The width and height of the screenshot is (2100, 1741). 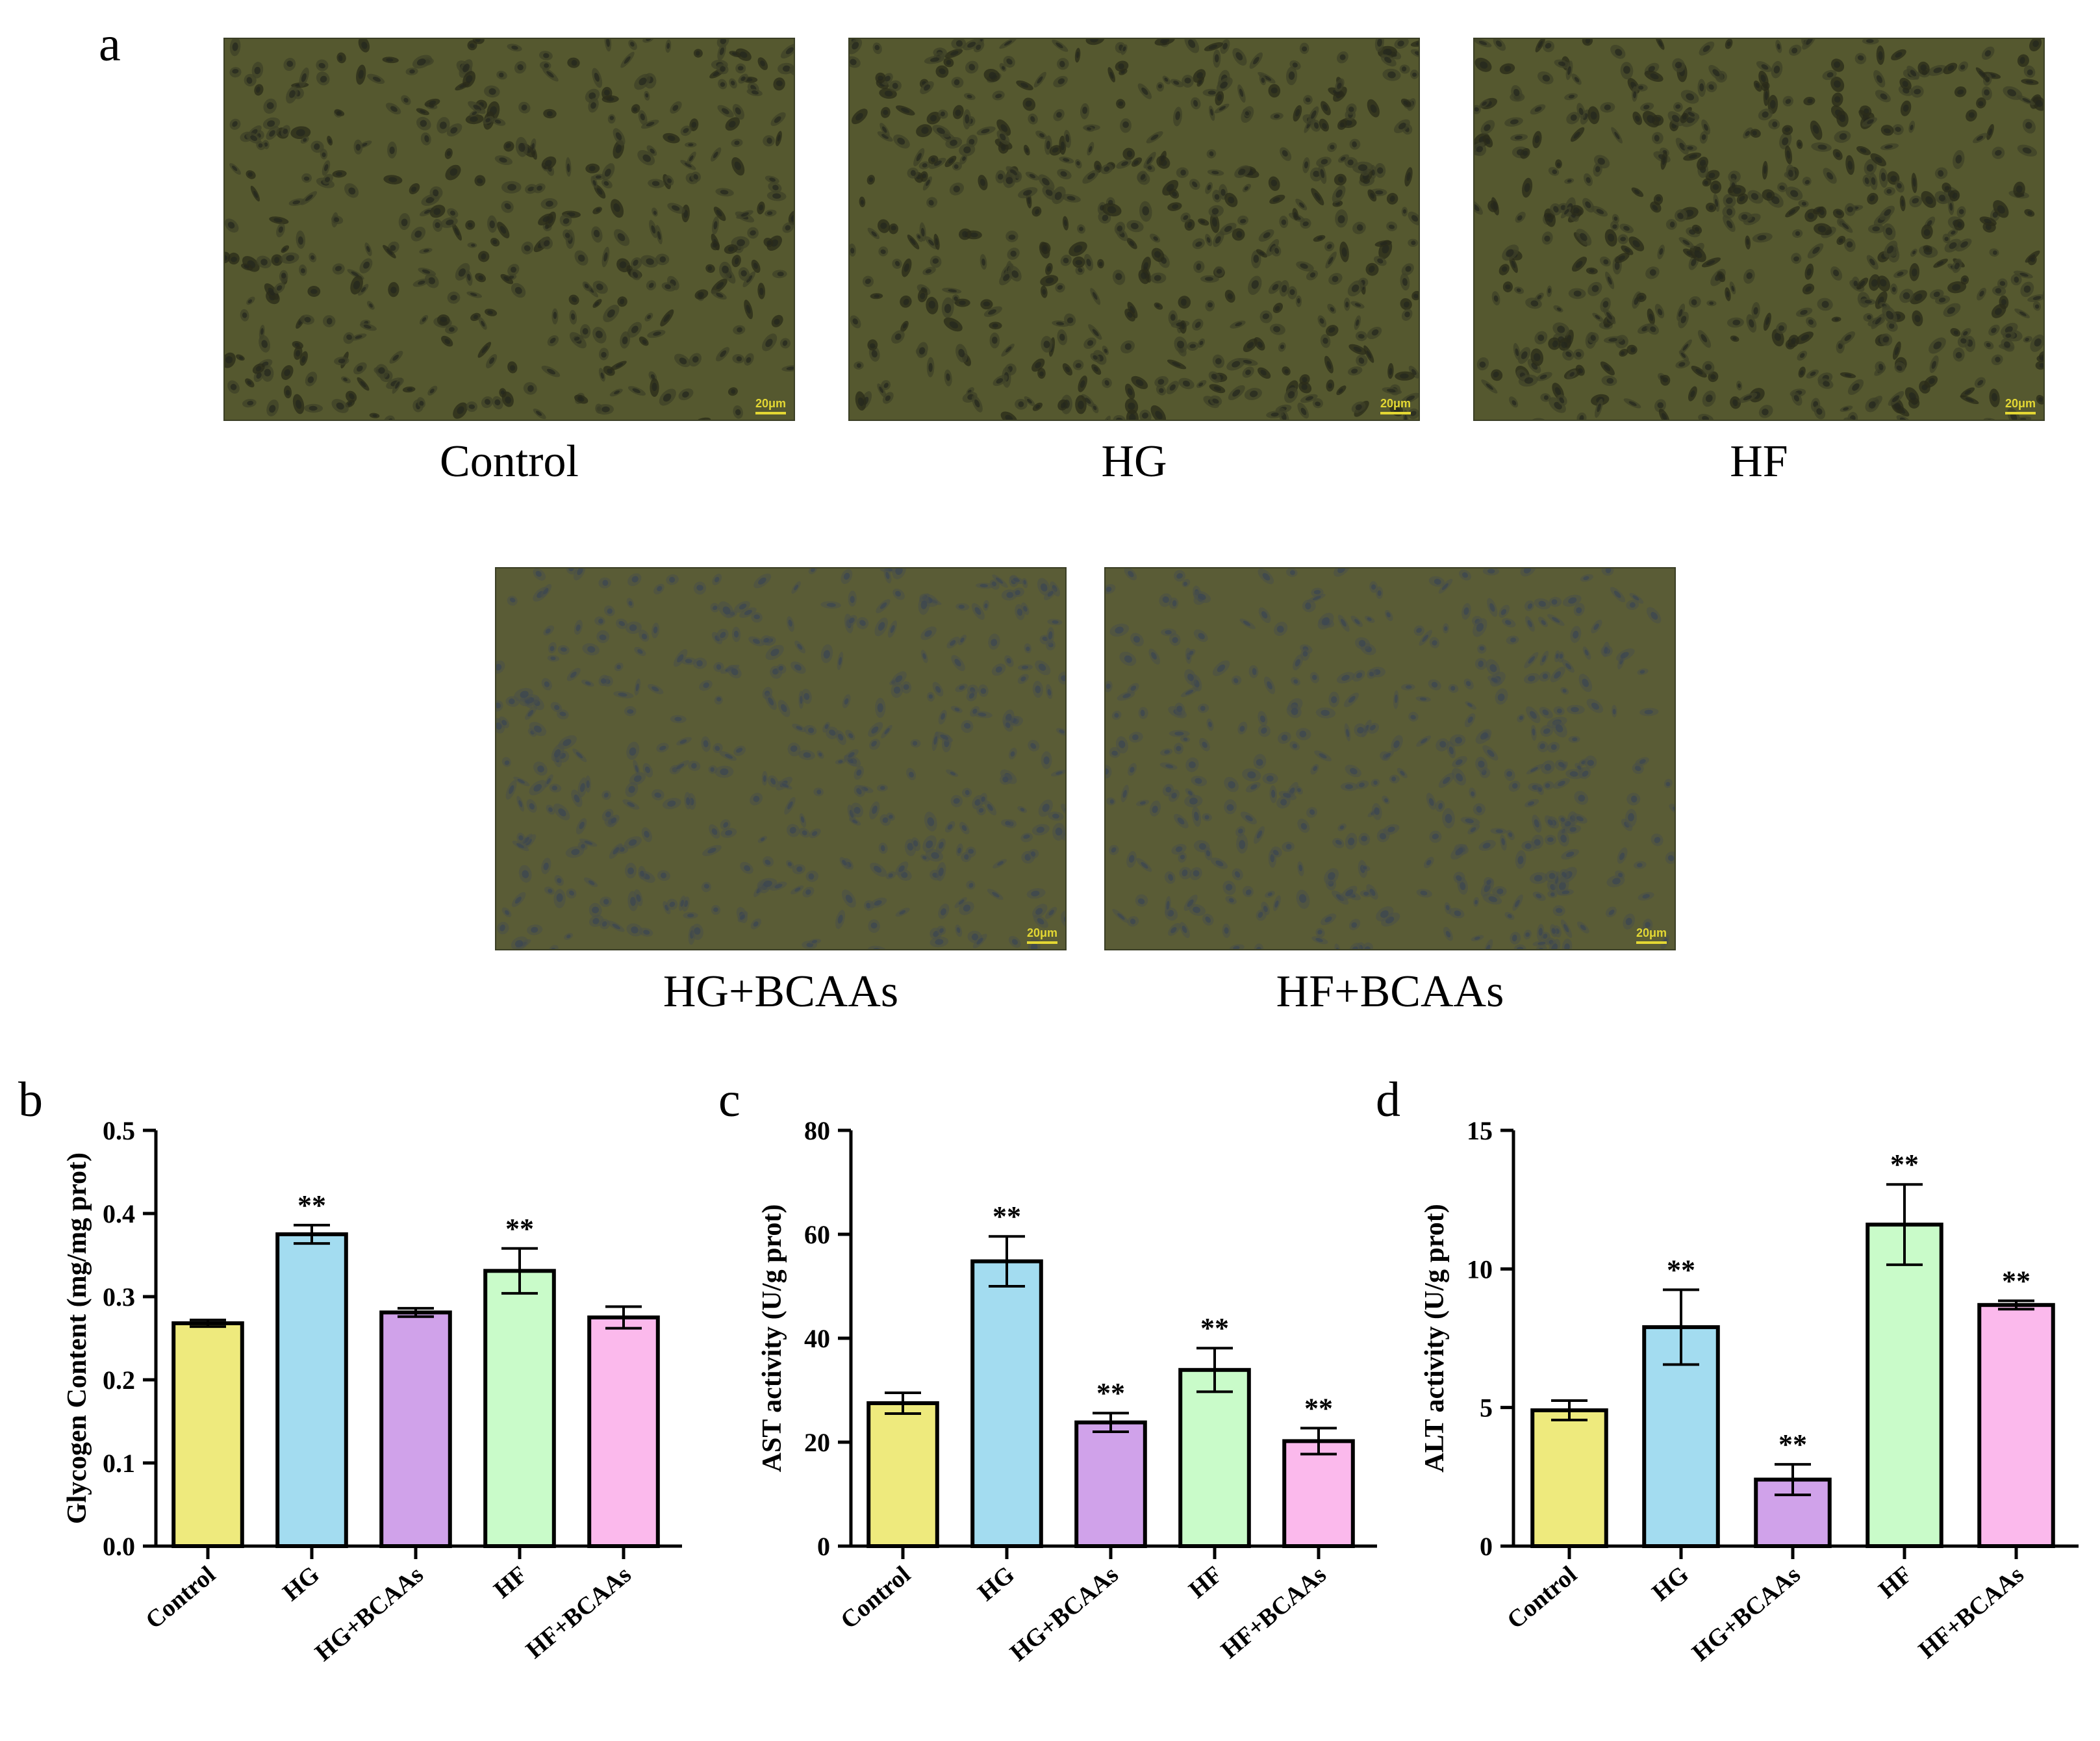 What do you see at coordinates (77, 1338) in the screenshot?
I see `y-axis-label: Glycogen Content (mg/mg prot)` at bounding box center [77, 1338].